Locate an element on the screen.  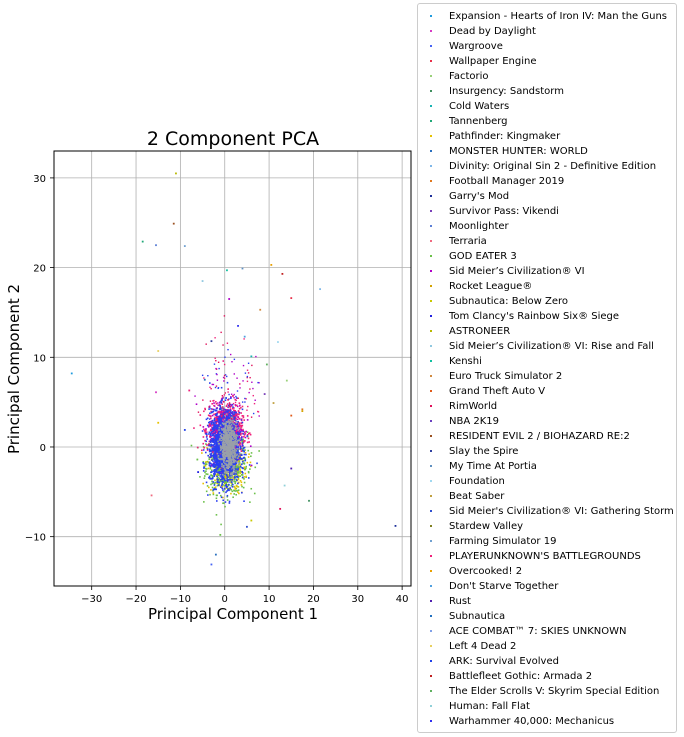
legend-item: Survivor Pass: Vikendi is located at coordinates (547, 211).